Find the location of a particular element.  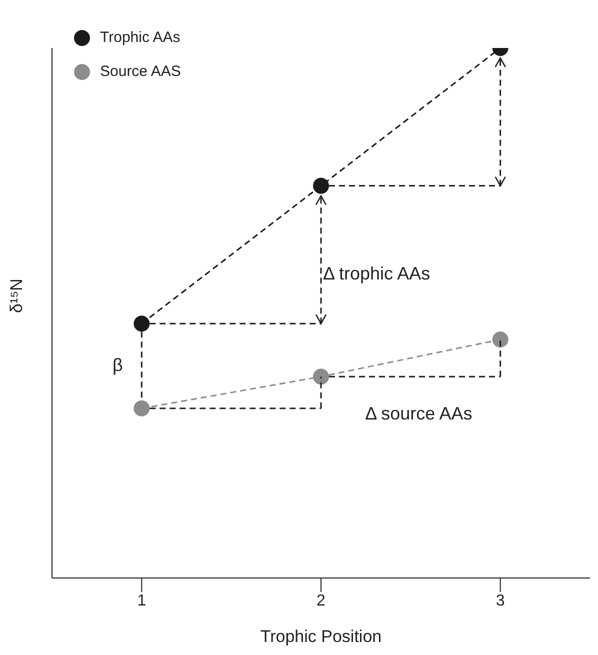

x-tick-label: 2 is located at coordinates (321, 601).